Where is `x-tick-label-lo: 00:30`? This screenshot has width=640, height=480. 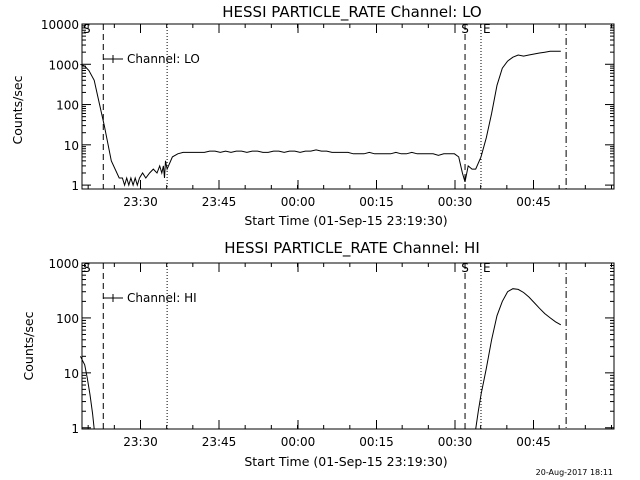 x-tick-label-lo: 00:30 is located at coordinates (455, 202).